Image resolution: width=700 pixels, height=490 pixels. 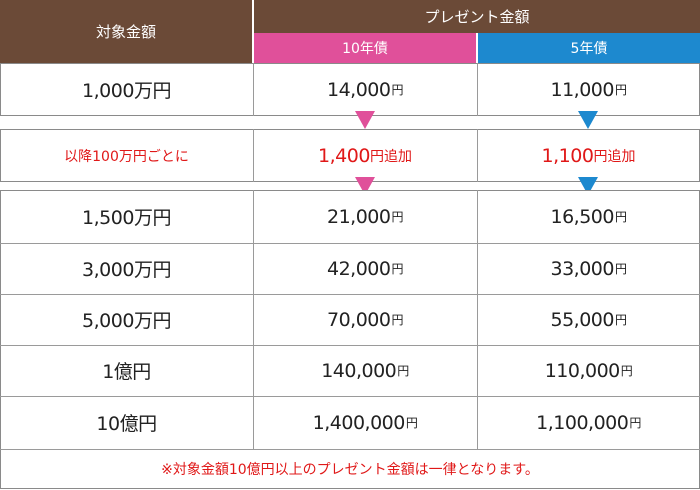 I want to click on first-row-5year-value: 11,000 円, so click(x=588, y=89).